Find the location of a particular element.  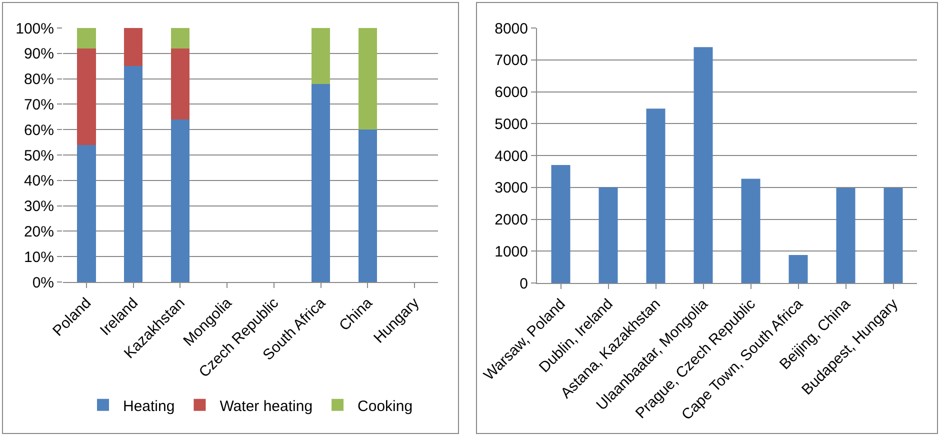

y-tick-label: 1000 is located at coordinates (511, 251).